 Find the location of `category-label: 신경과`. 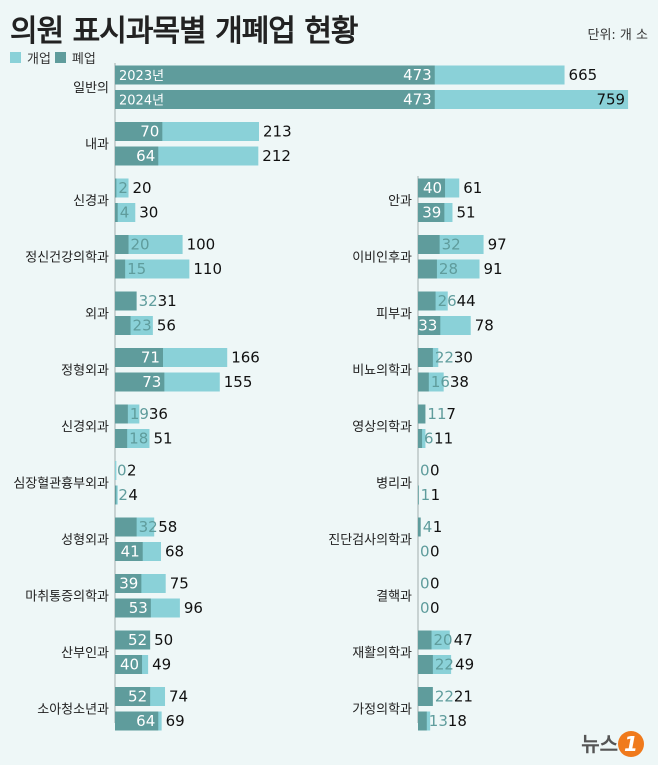

category-label: 신경과 is located at coordinates (91, 201).